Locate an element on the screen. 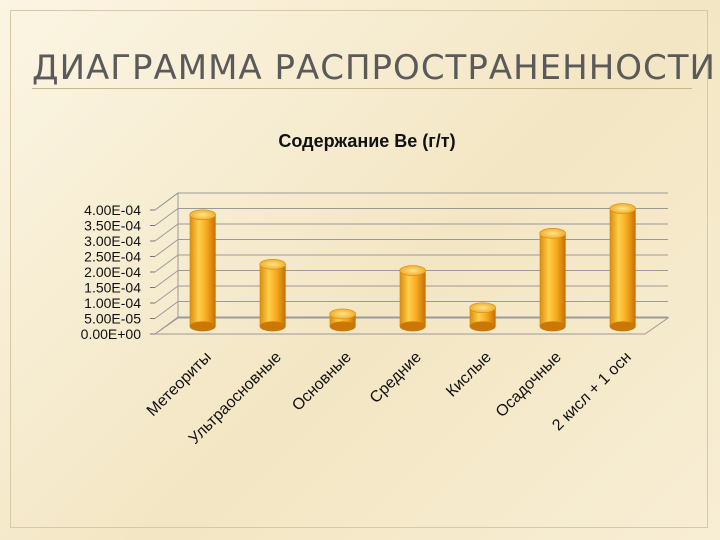 Image resolution: width=720 pixels, height=540 pixels. x-category-label: Метеориты is located at coordinates (179, 384).